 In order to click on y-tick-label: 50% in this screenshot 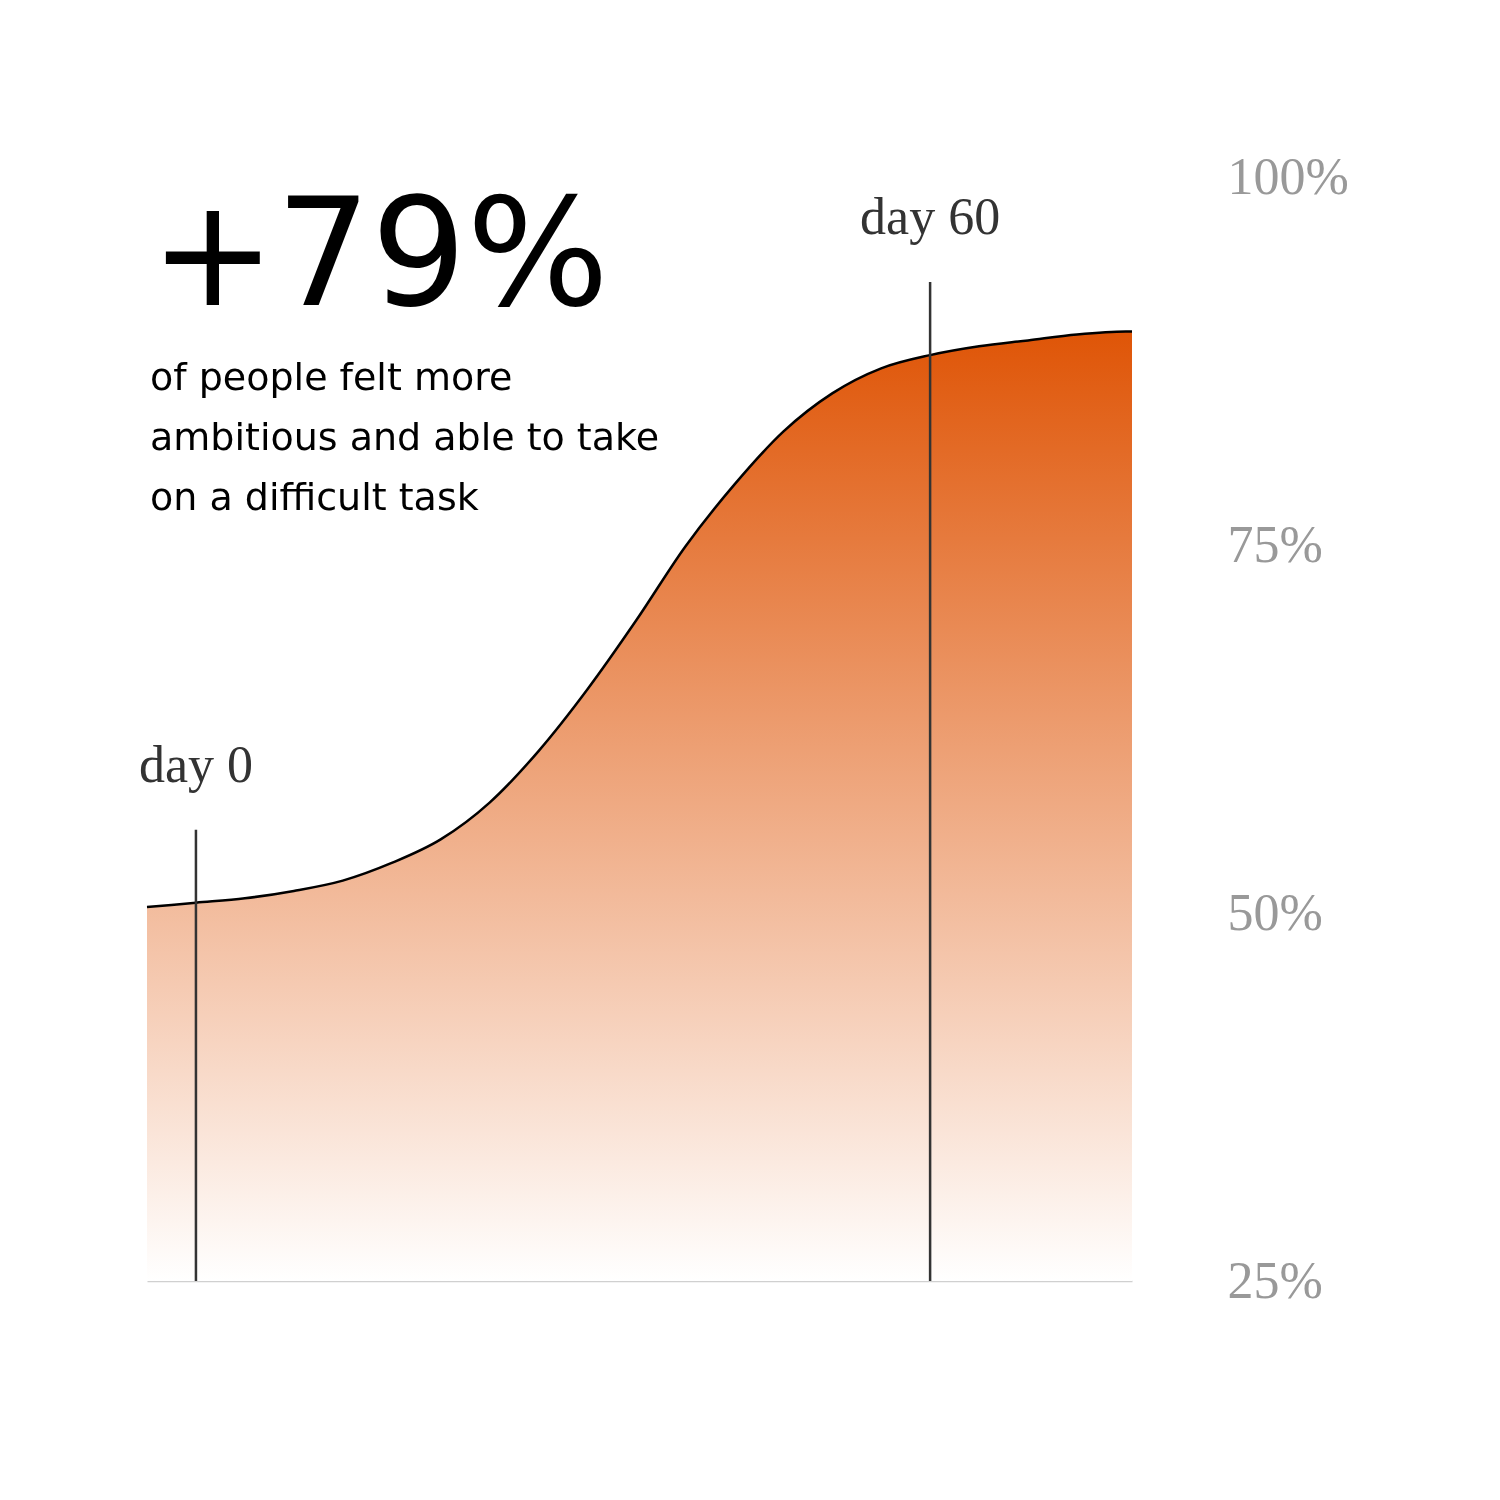, I will do `click(1275, 912)`.